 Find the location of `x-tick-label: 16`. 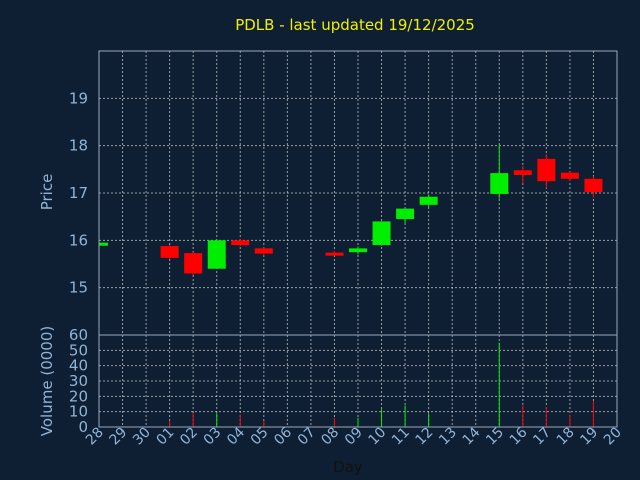

x-tick-label: 16 is located at coordinates (519, 436).